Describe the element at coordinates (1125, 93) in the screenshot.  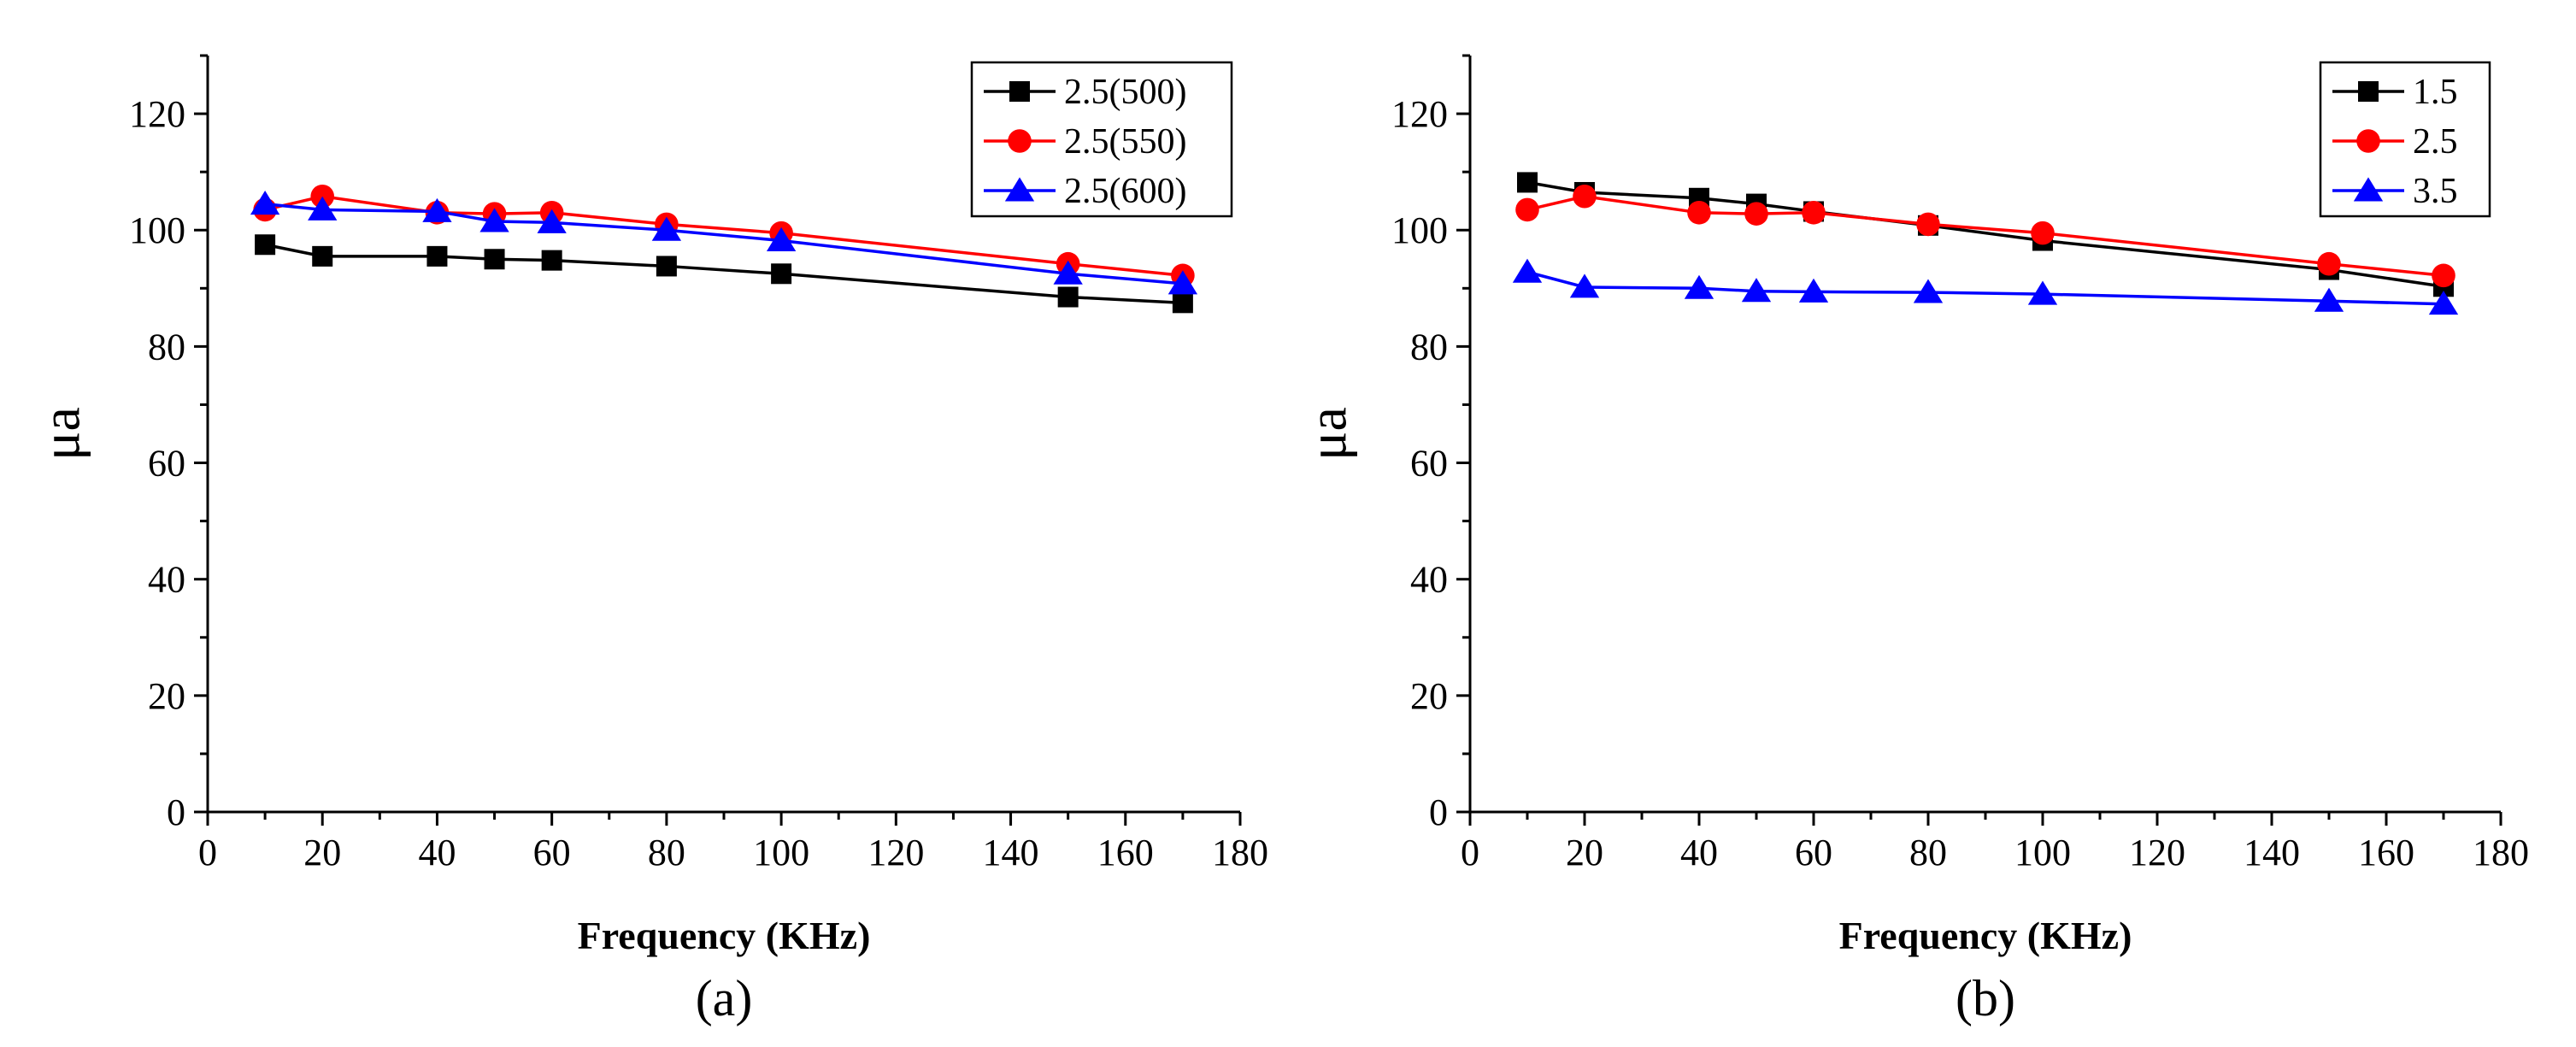
I see `legend-label: 2.5(500)` at that location.